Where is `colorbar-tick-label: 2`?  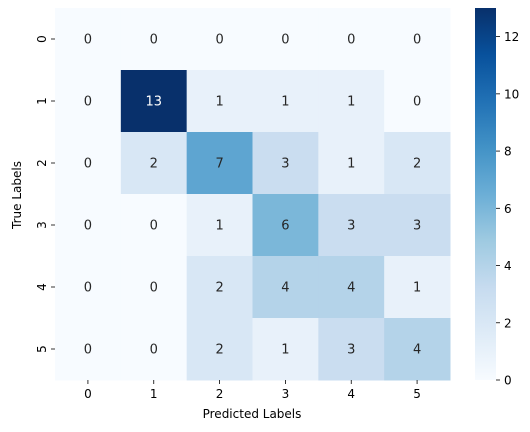 colorbar-tick-label: 2 is located at coordinates (508, 323).